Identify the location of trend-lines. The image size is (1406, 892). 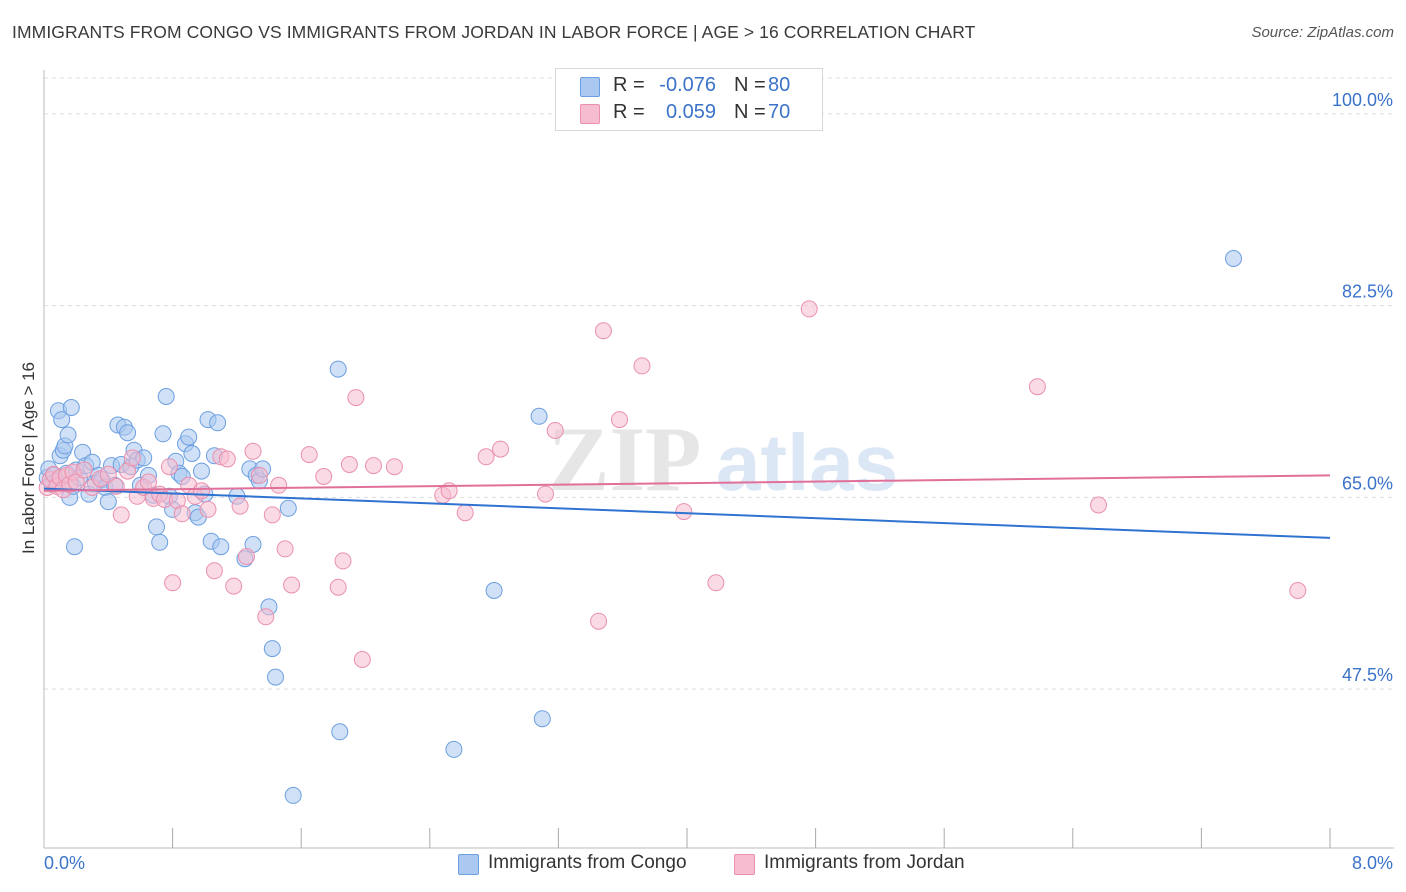
(687, 506).